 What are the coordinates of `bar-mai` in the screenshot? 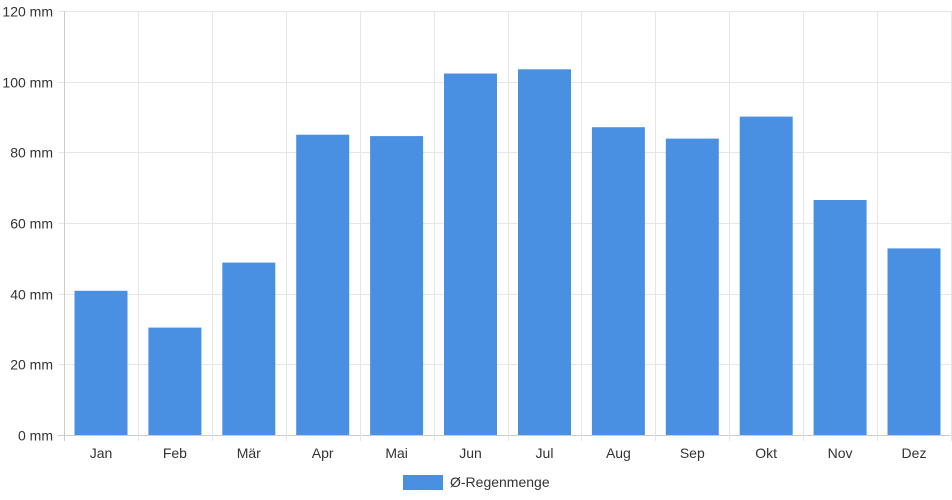 It's located at (397, 285).